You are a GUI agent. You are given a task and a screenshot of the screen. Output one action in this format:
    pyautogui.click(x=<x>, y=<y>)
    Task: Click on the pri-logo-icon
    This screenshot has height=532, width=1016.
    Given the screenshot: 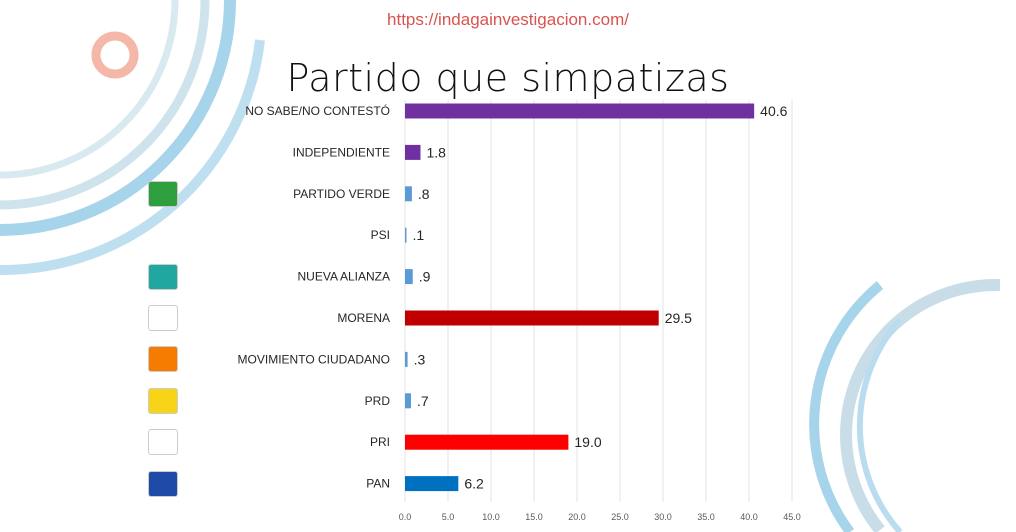 What is the action you would take?
    pyautogui.click(x=163, y=442)
    